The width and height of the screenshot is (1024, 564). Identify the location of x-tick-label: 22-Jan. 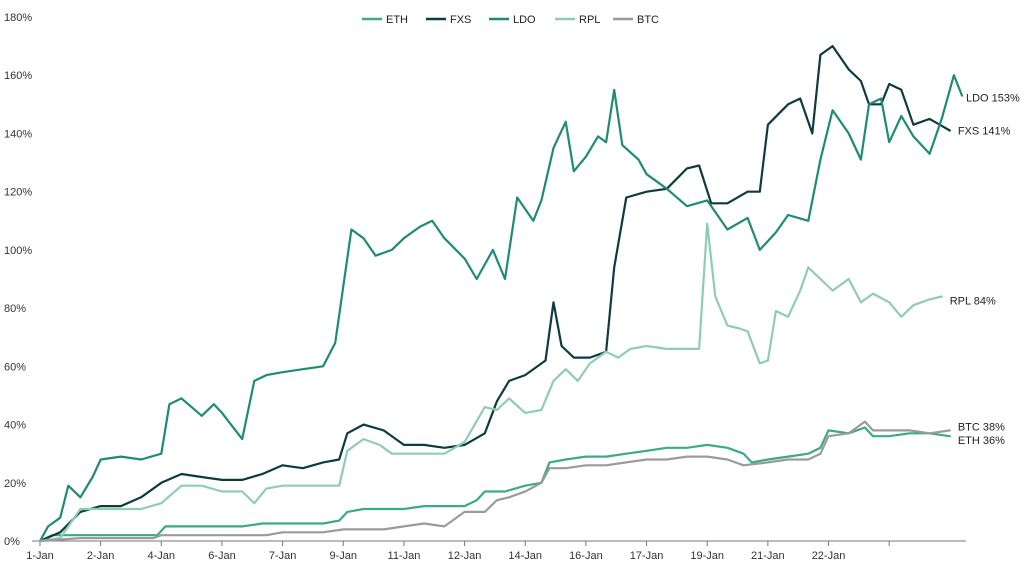
(829, 556).